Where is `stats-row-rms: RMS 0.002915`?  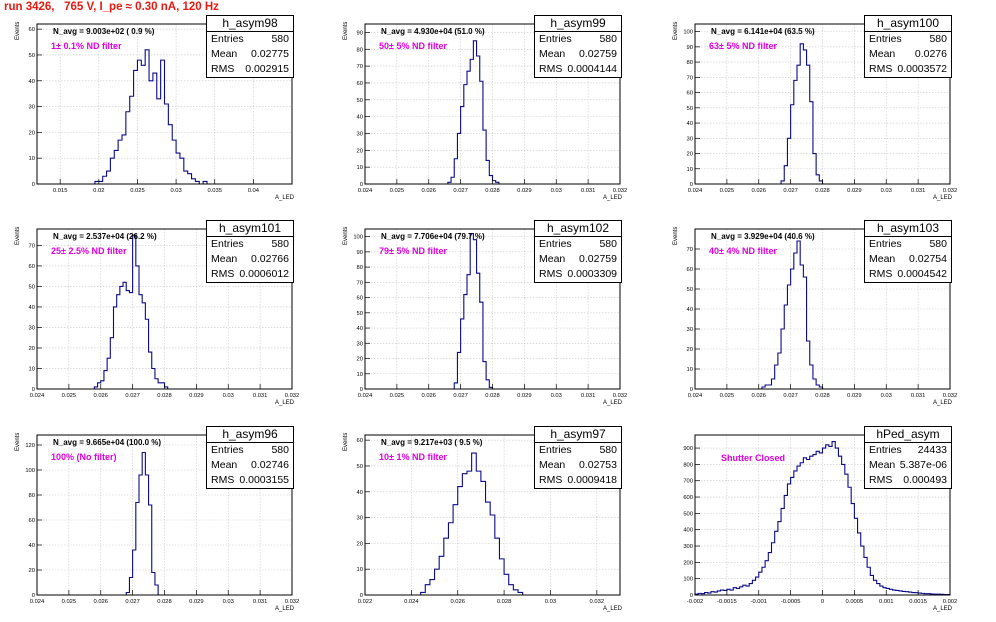
stats-row-rms: RMS 0.002915 is located at coordinates (250, 69).